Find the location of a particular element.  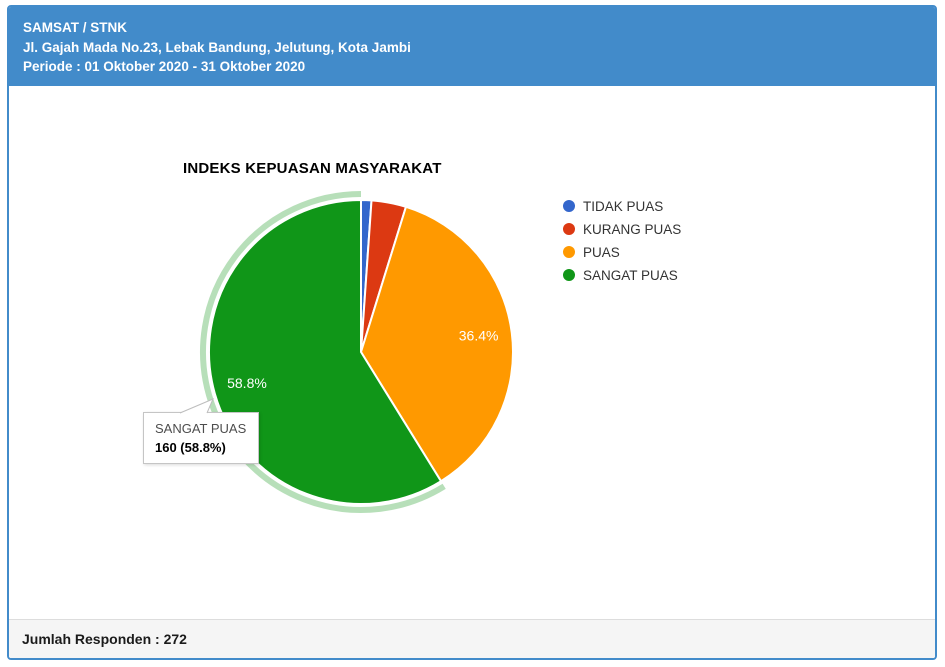

legend-item-puas: PUAS is located at coordinates (622, 252).